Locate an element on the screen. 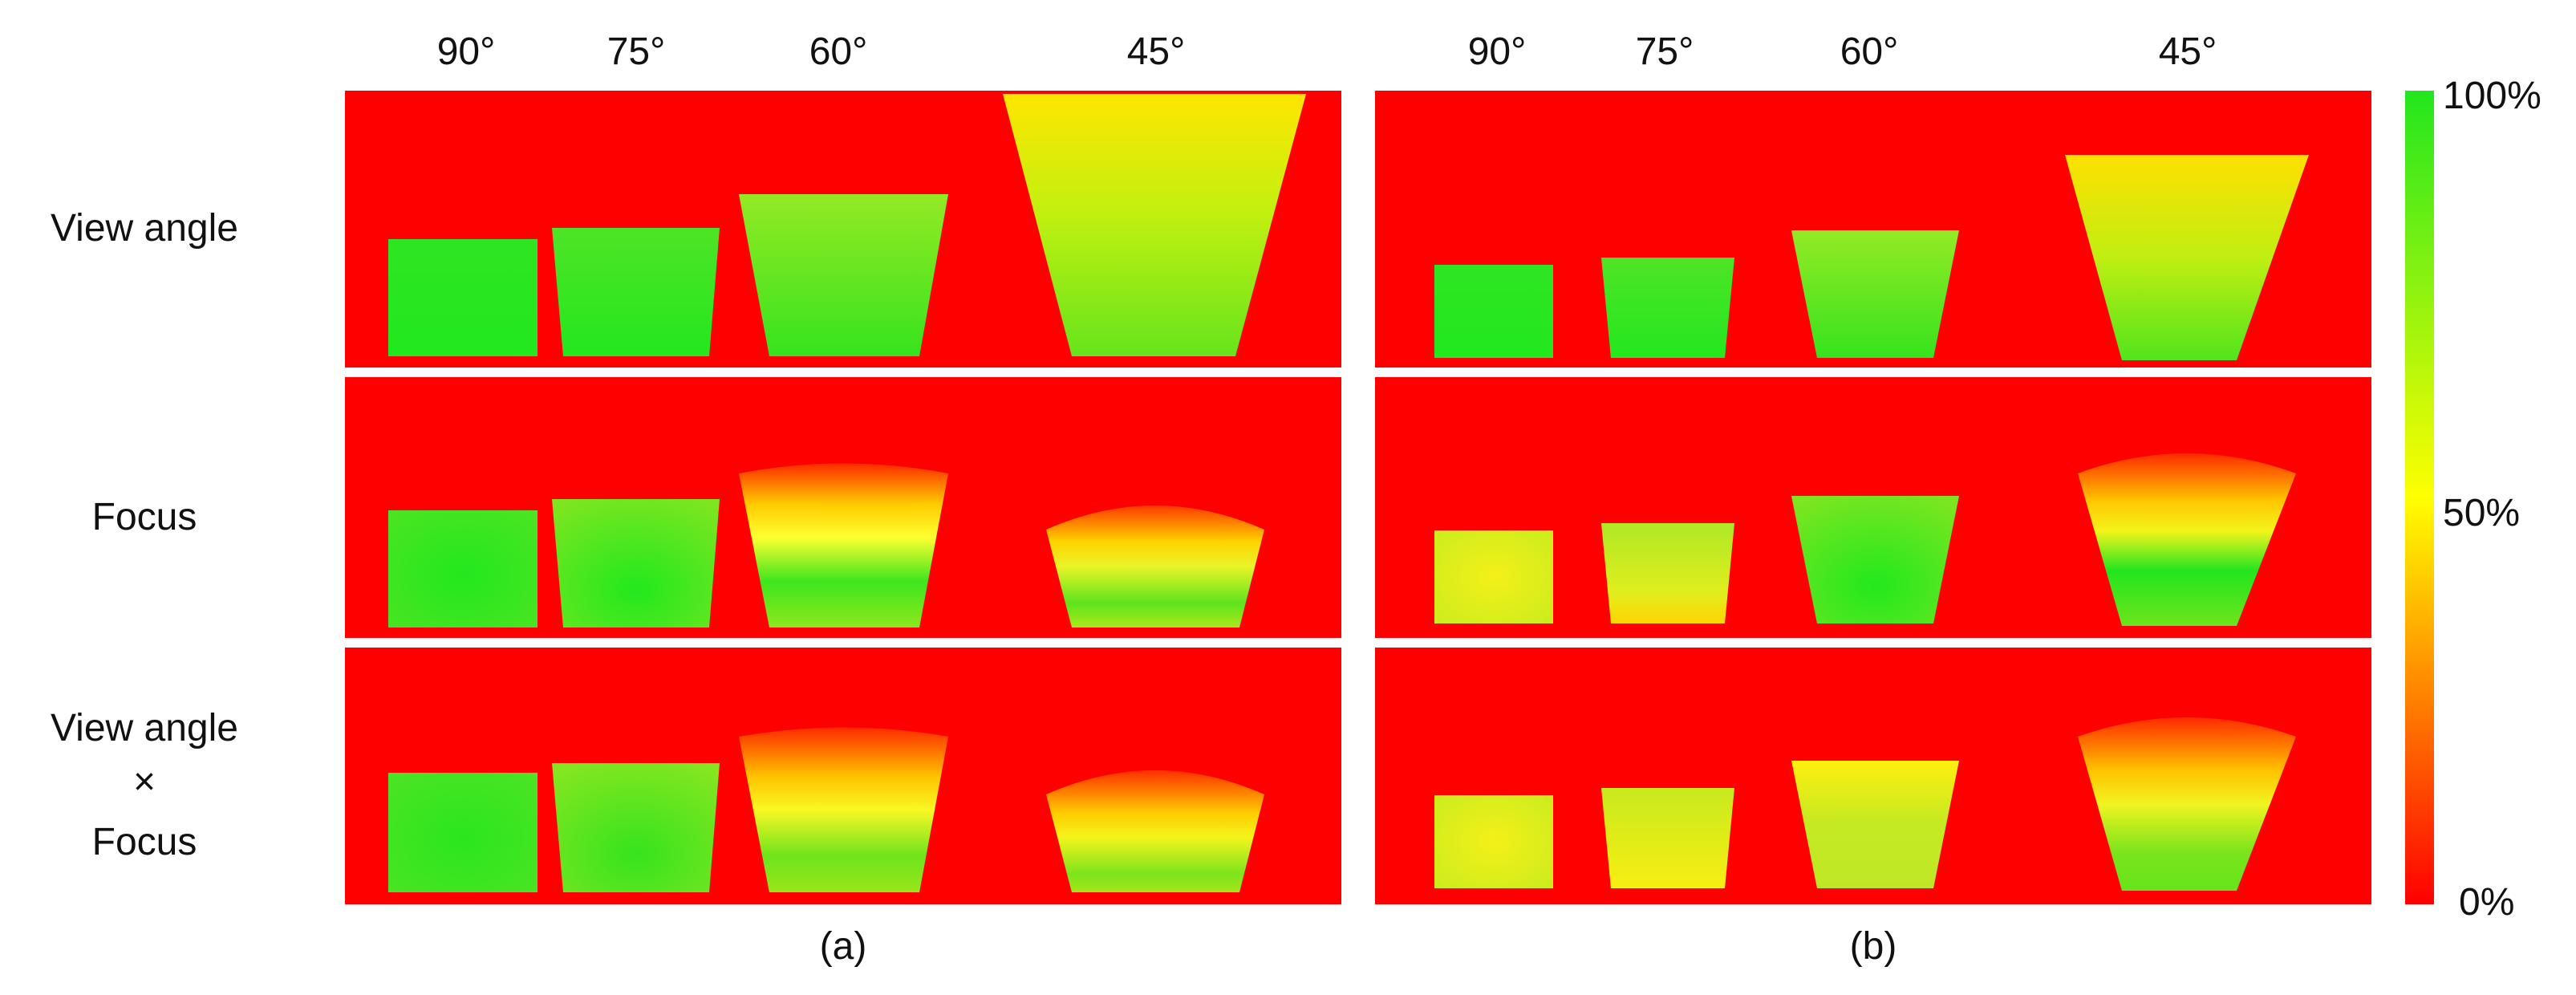 This screenshot has height=995, width=2576. col-header-b-60: 60° is located at coordinates (1869, 51).